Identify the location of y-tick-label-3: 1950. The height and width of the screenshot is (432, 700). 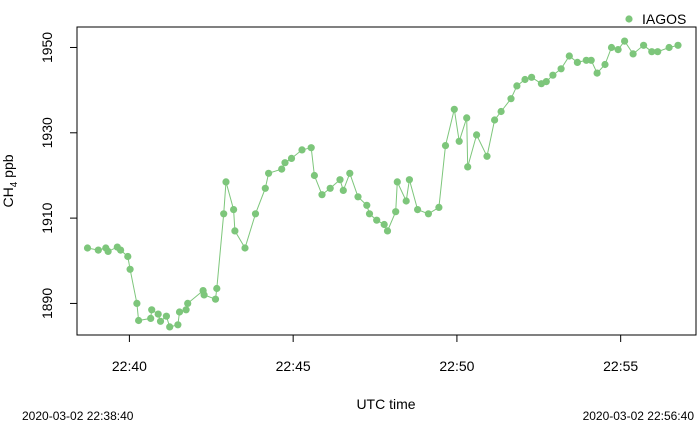
(47, 47).